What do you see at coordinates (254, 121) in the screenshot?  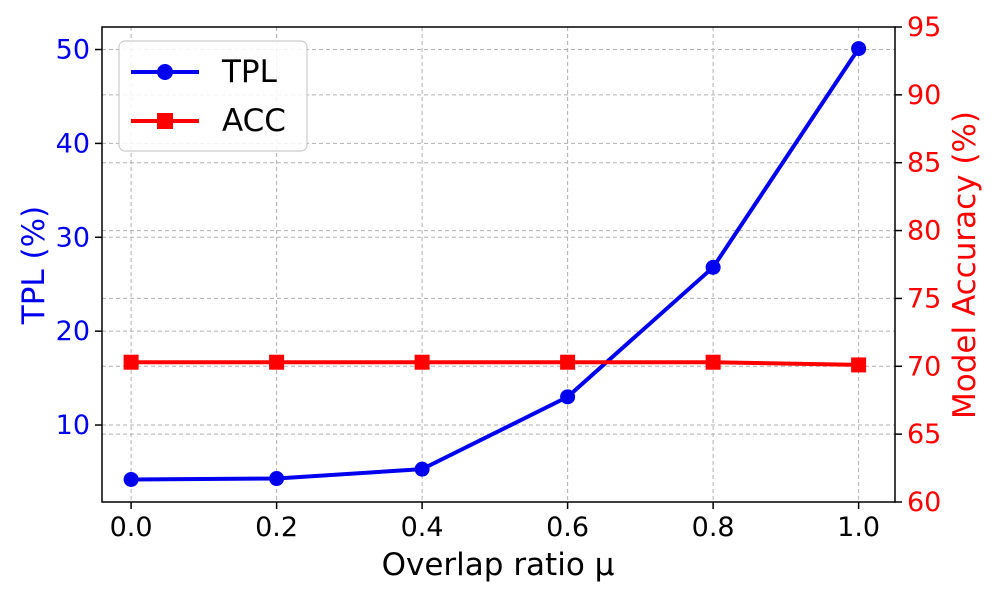 I see `legend-label-acc: ACC` at bounding box center [254, 121].